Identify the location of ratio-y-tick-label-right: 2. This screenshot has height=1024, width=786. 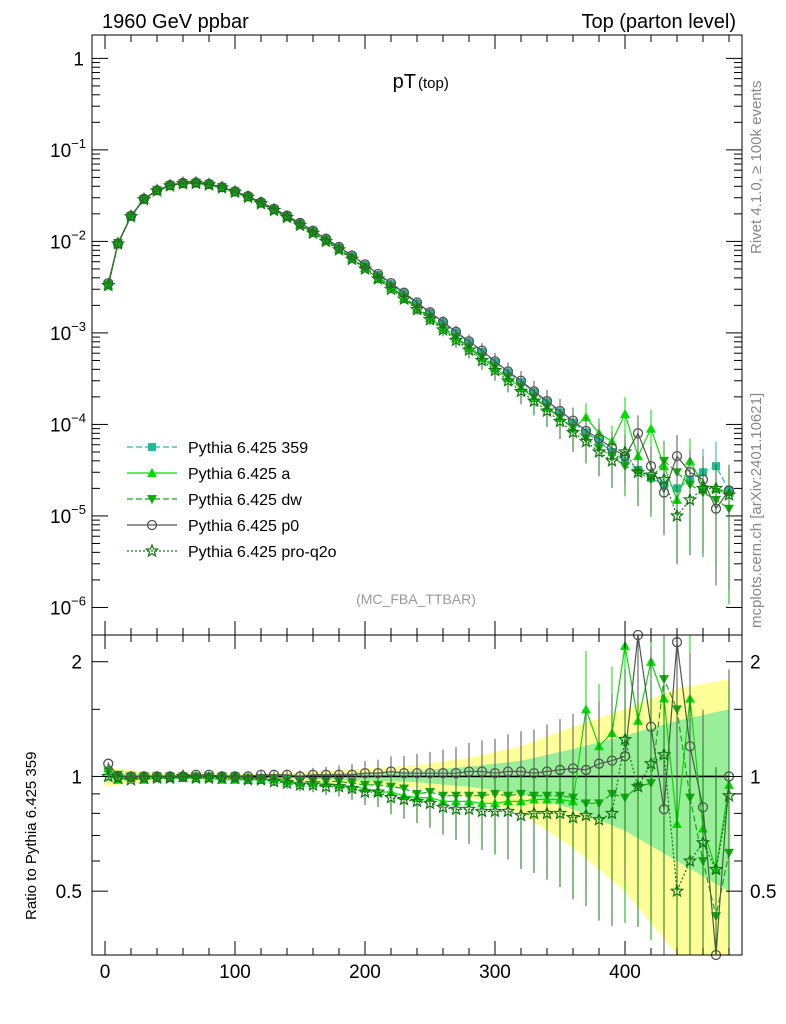
(755, 663).